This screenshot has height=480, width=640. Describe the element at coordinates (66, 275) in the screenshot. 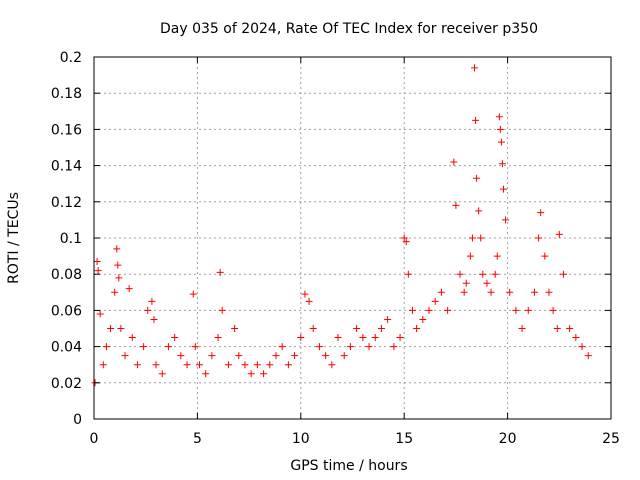

I see `y-tick-label: 0.08` at that location.